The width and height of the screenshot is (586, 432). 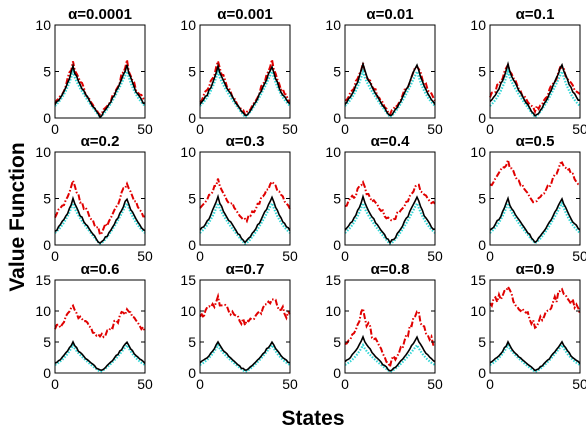 What do you see at coordinates (245, 269) in the screenshot?
I see `subplot-title: α=0.7` at bounding box center [245, 269].